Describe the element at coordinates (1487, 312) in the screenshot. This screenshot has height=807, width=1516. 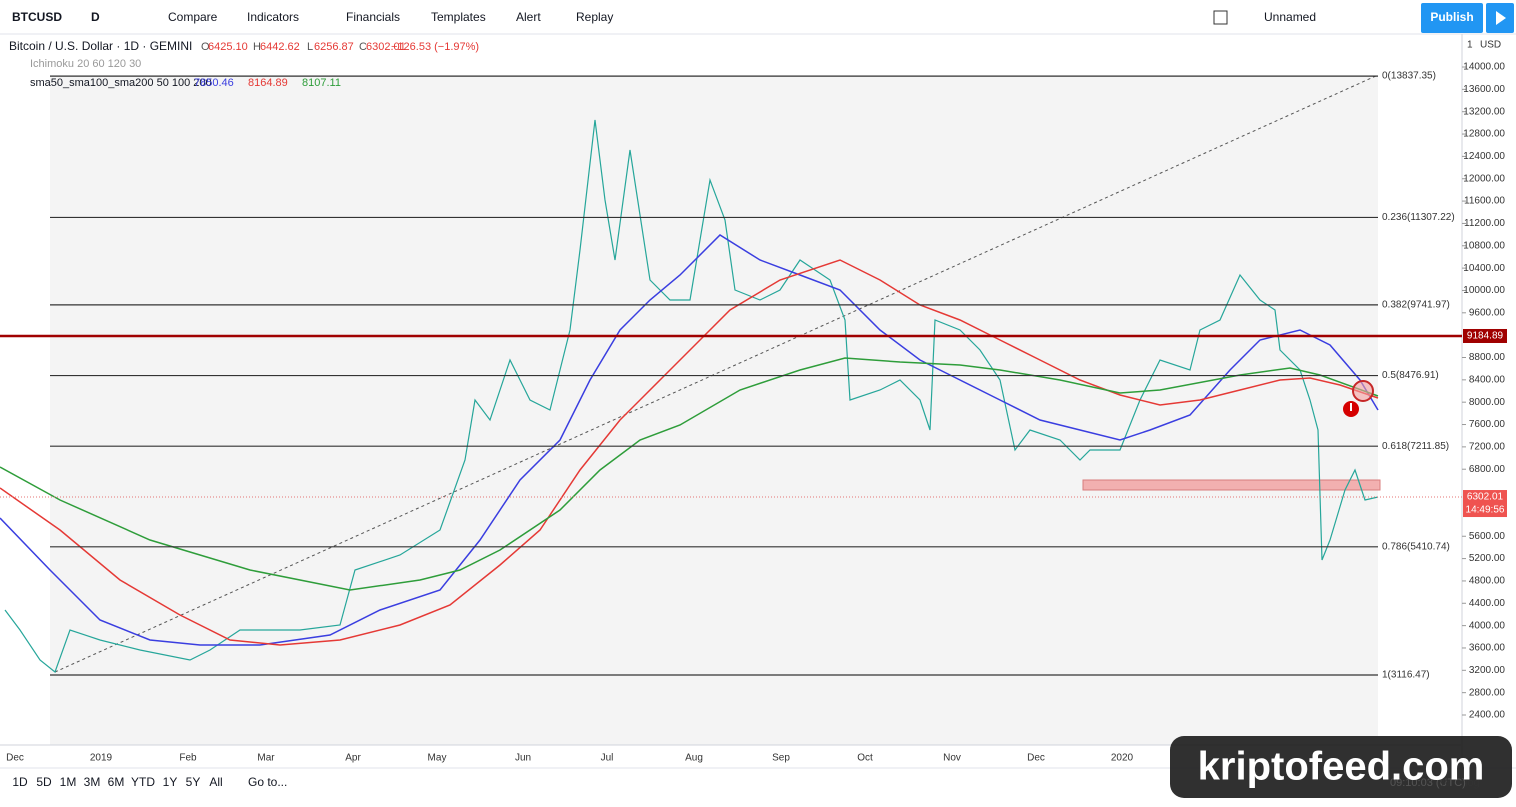
I see `price-tick-label: 9600.00` at that location.